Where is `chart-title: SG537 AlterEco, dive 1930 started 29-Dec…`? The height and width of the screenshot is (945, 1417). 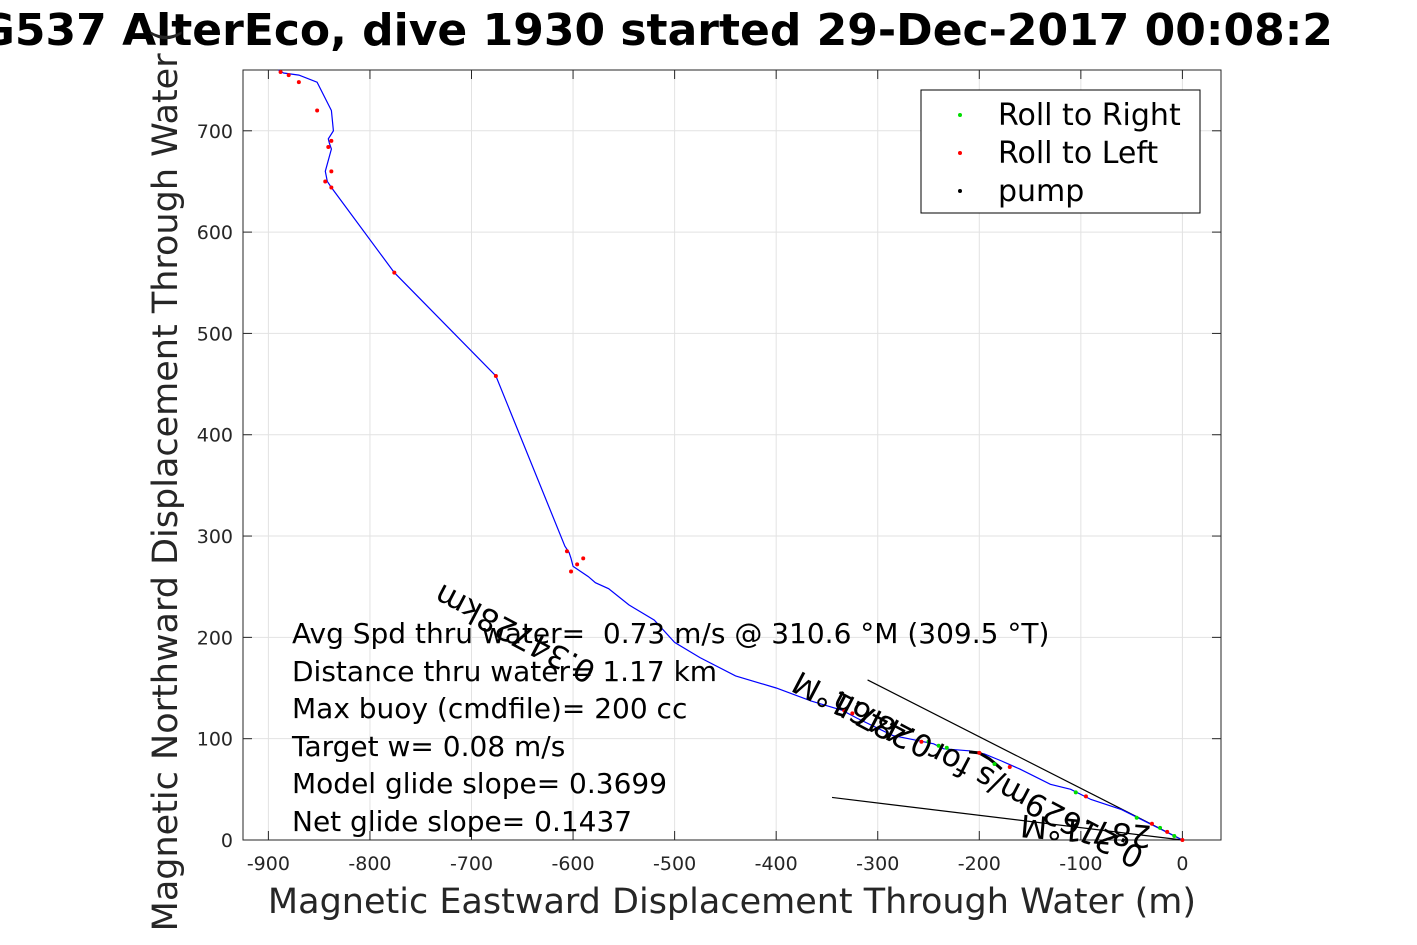
chart-title: SG537 AlterEco, dive 1930 started 29-Dec… is located at coordinates (666, 30).